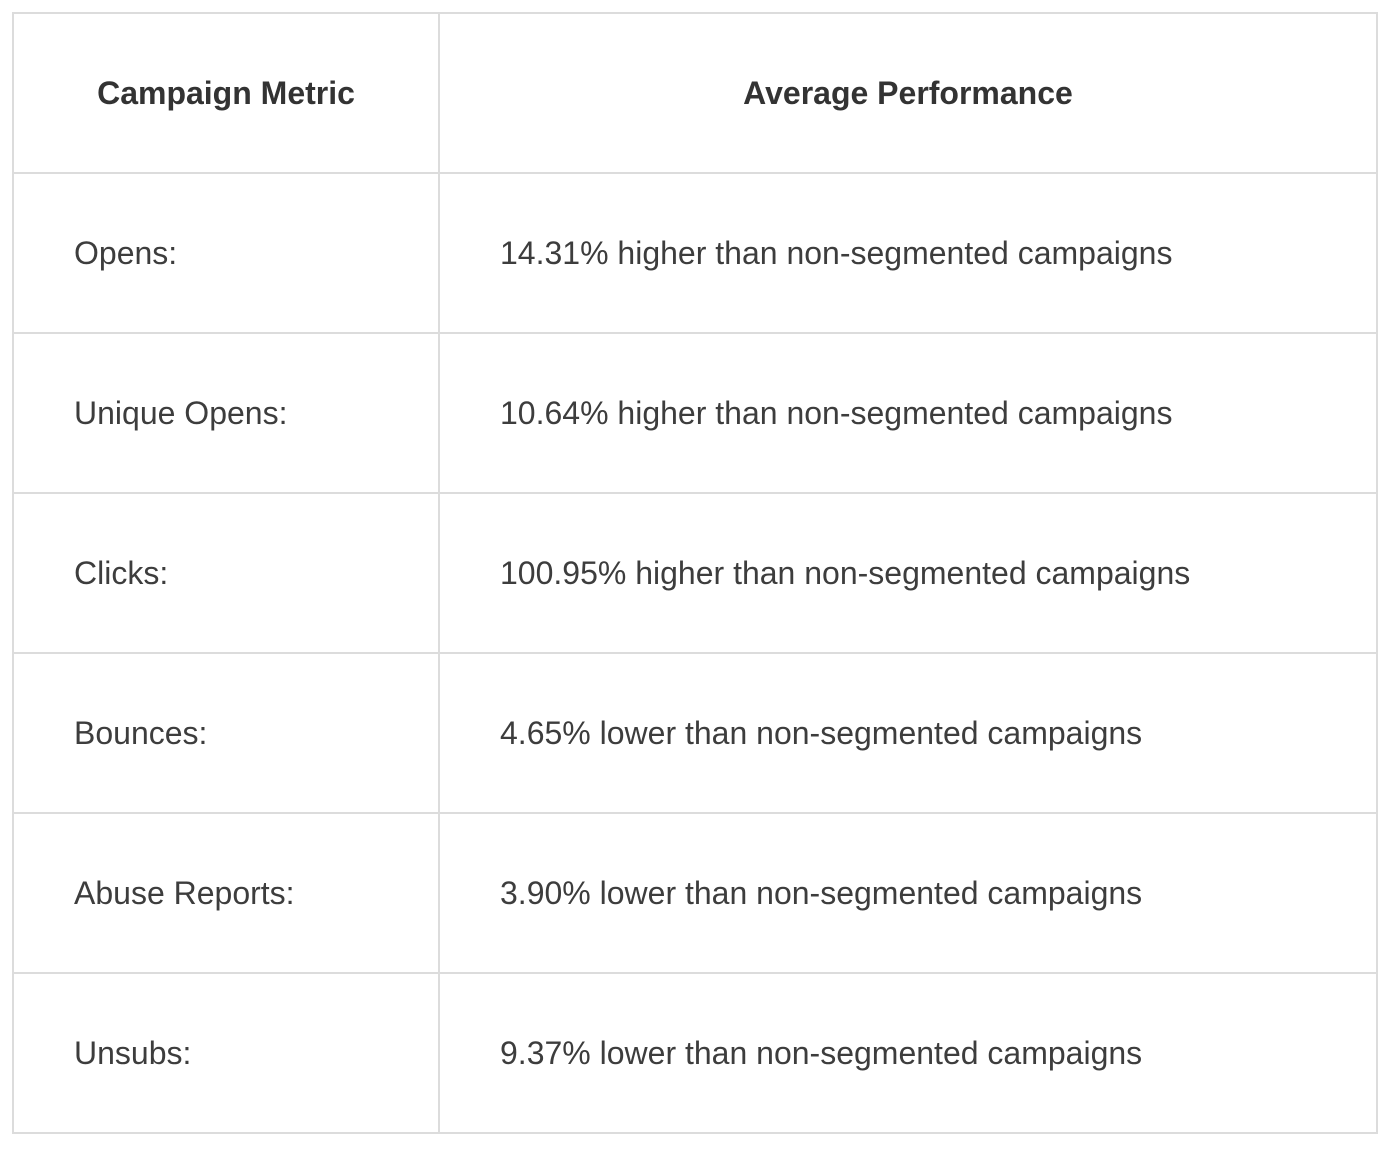  I want to click on metric-cell: Unique Opens:, so click(226, 413).